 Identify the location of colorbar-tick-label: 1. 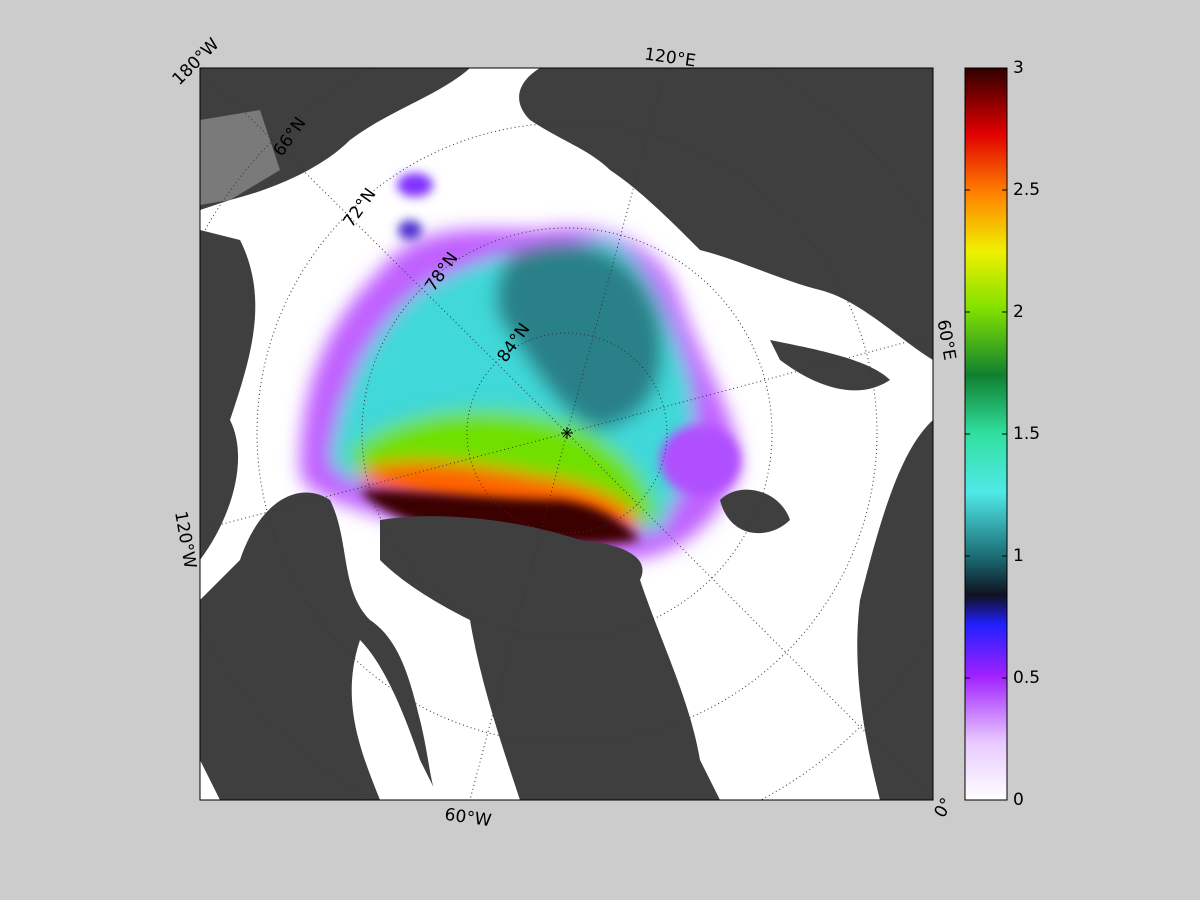
(1018, 556).